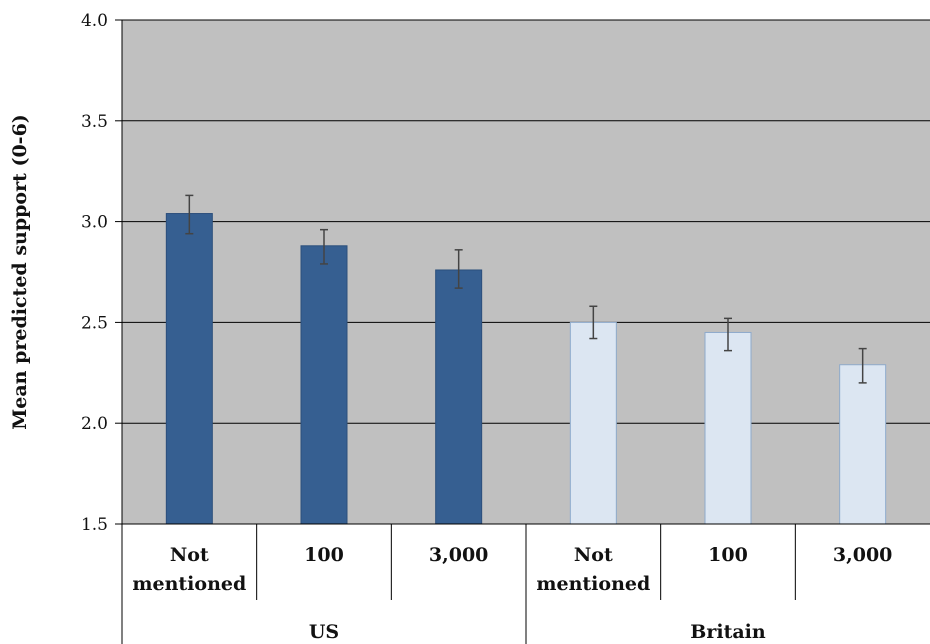  What do you see at coordinates (94, 525) in the screenshot?
I see `y-tick-label: 1.5` at bounding box center [94, 525].